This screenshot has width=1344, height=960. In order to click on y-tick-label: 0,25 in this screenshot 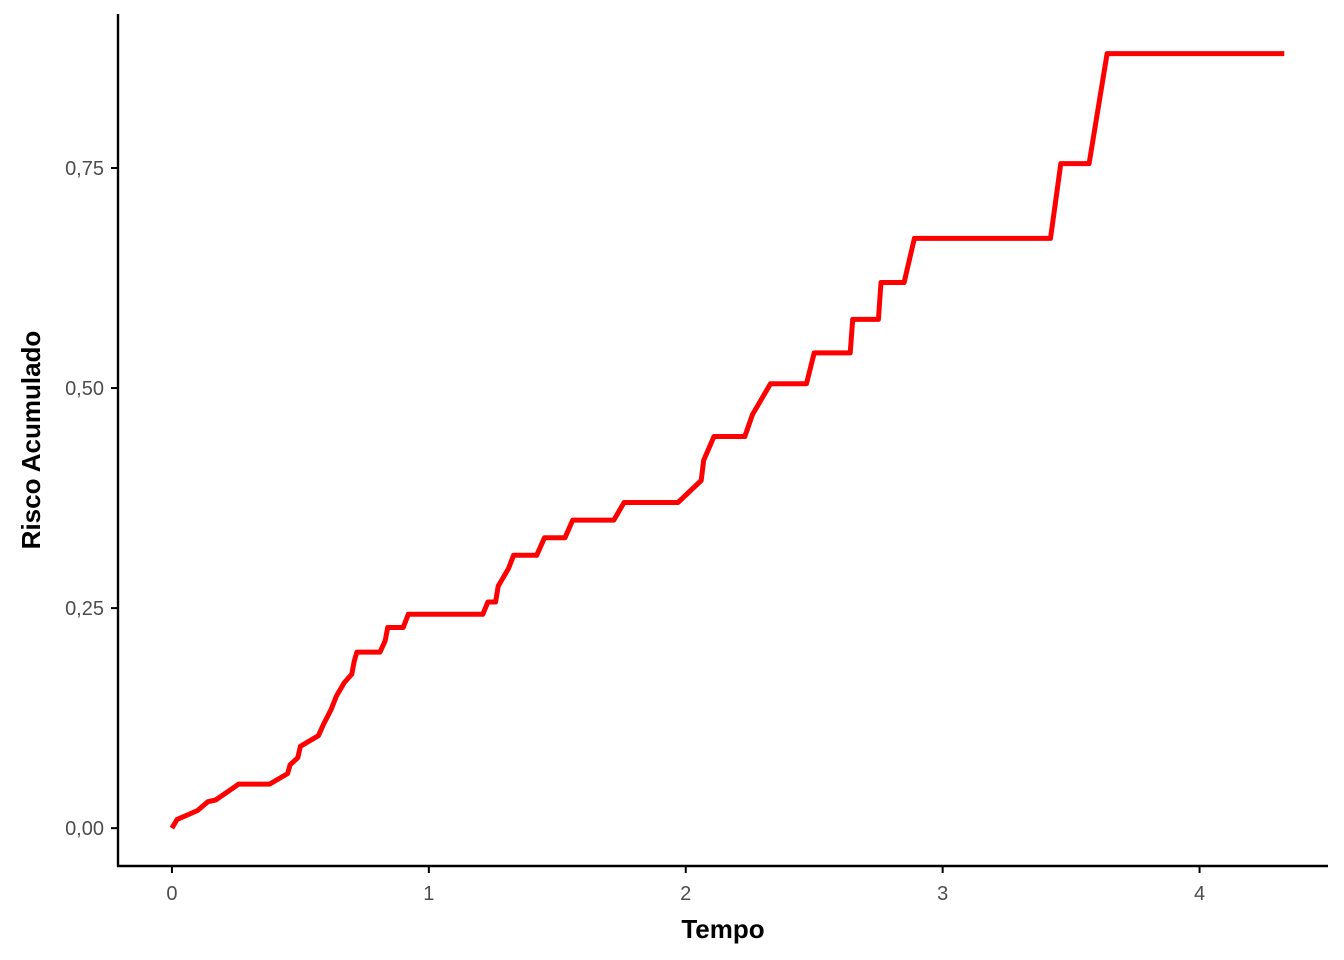, I will do `click(84, 609)`.